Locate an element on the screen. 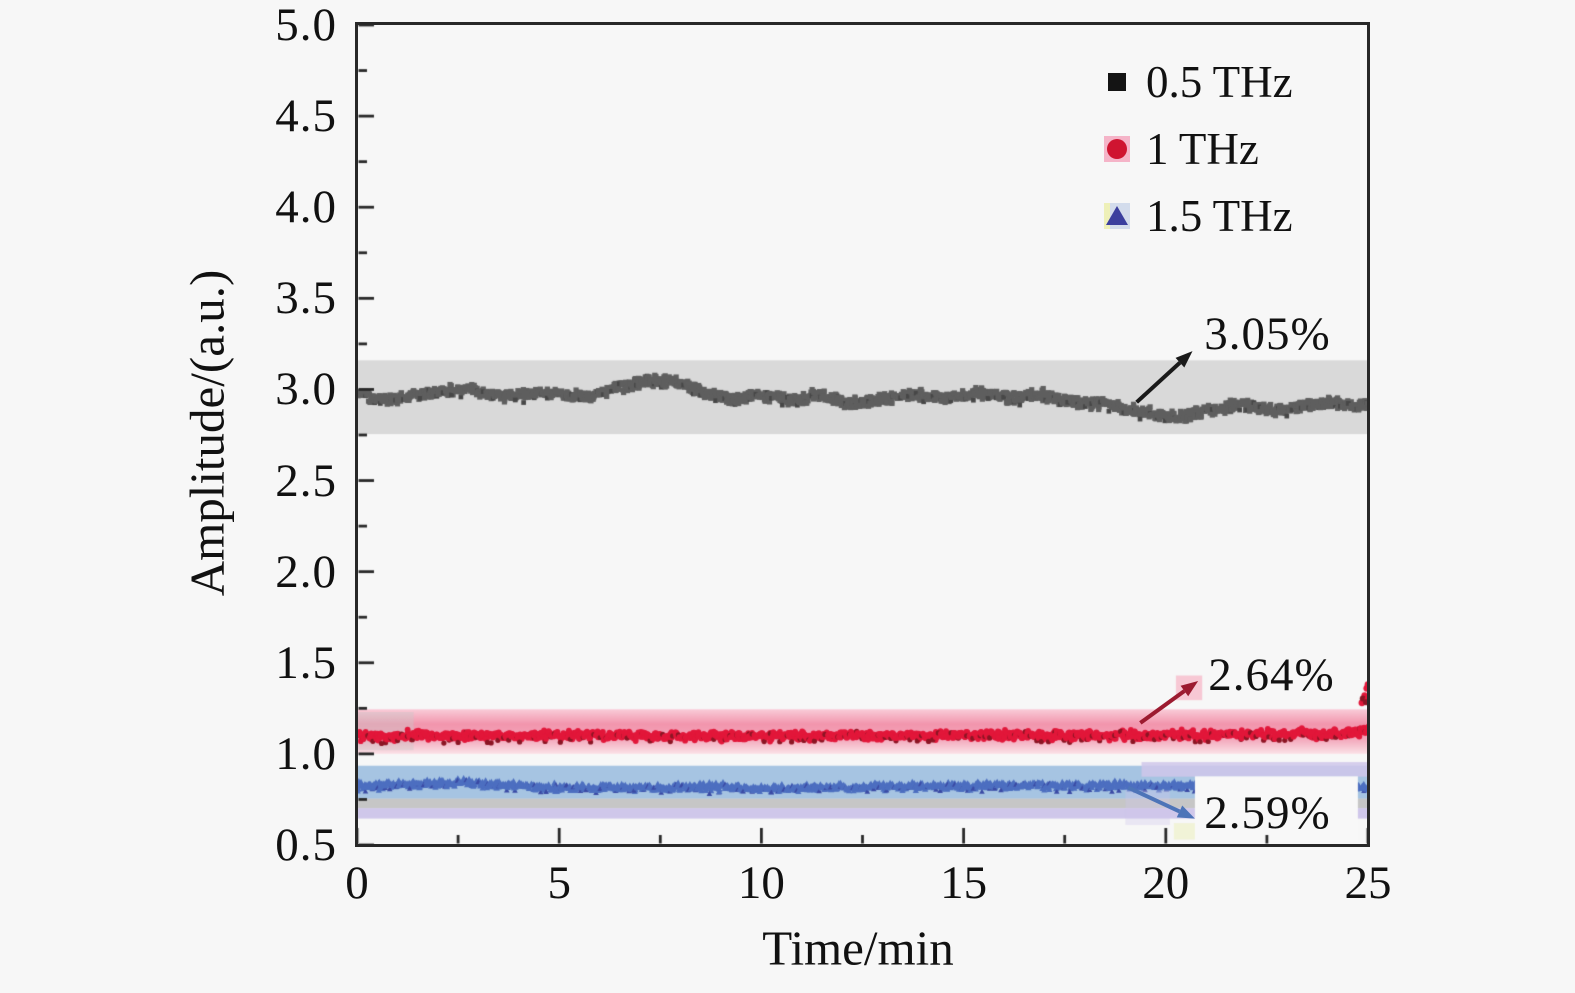 Image resolution: width=1575 pixels, height=993 pixels. x-axis-title: Time/min is located at coordinates (858, 948).